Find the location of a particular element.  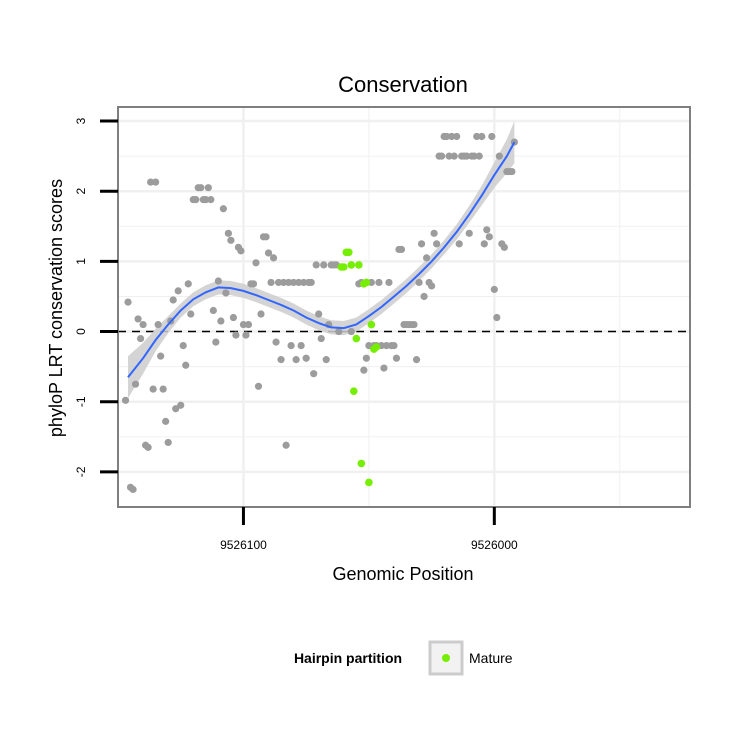

legend: Hairpin partition Mature is located at coordinates (403, 658).